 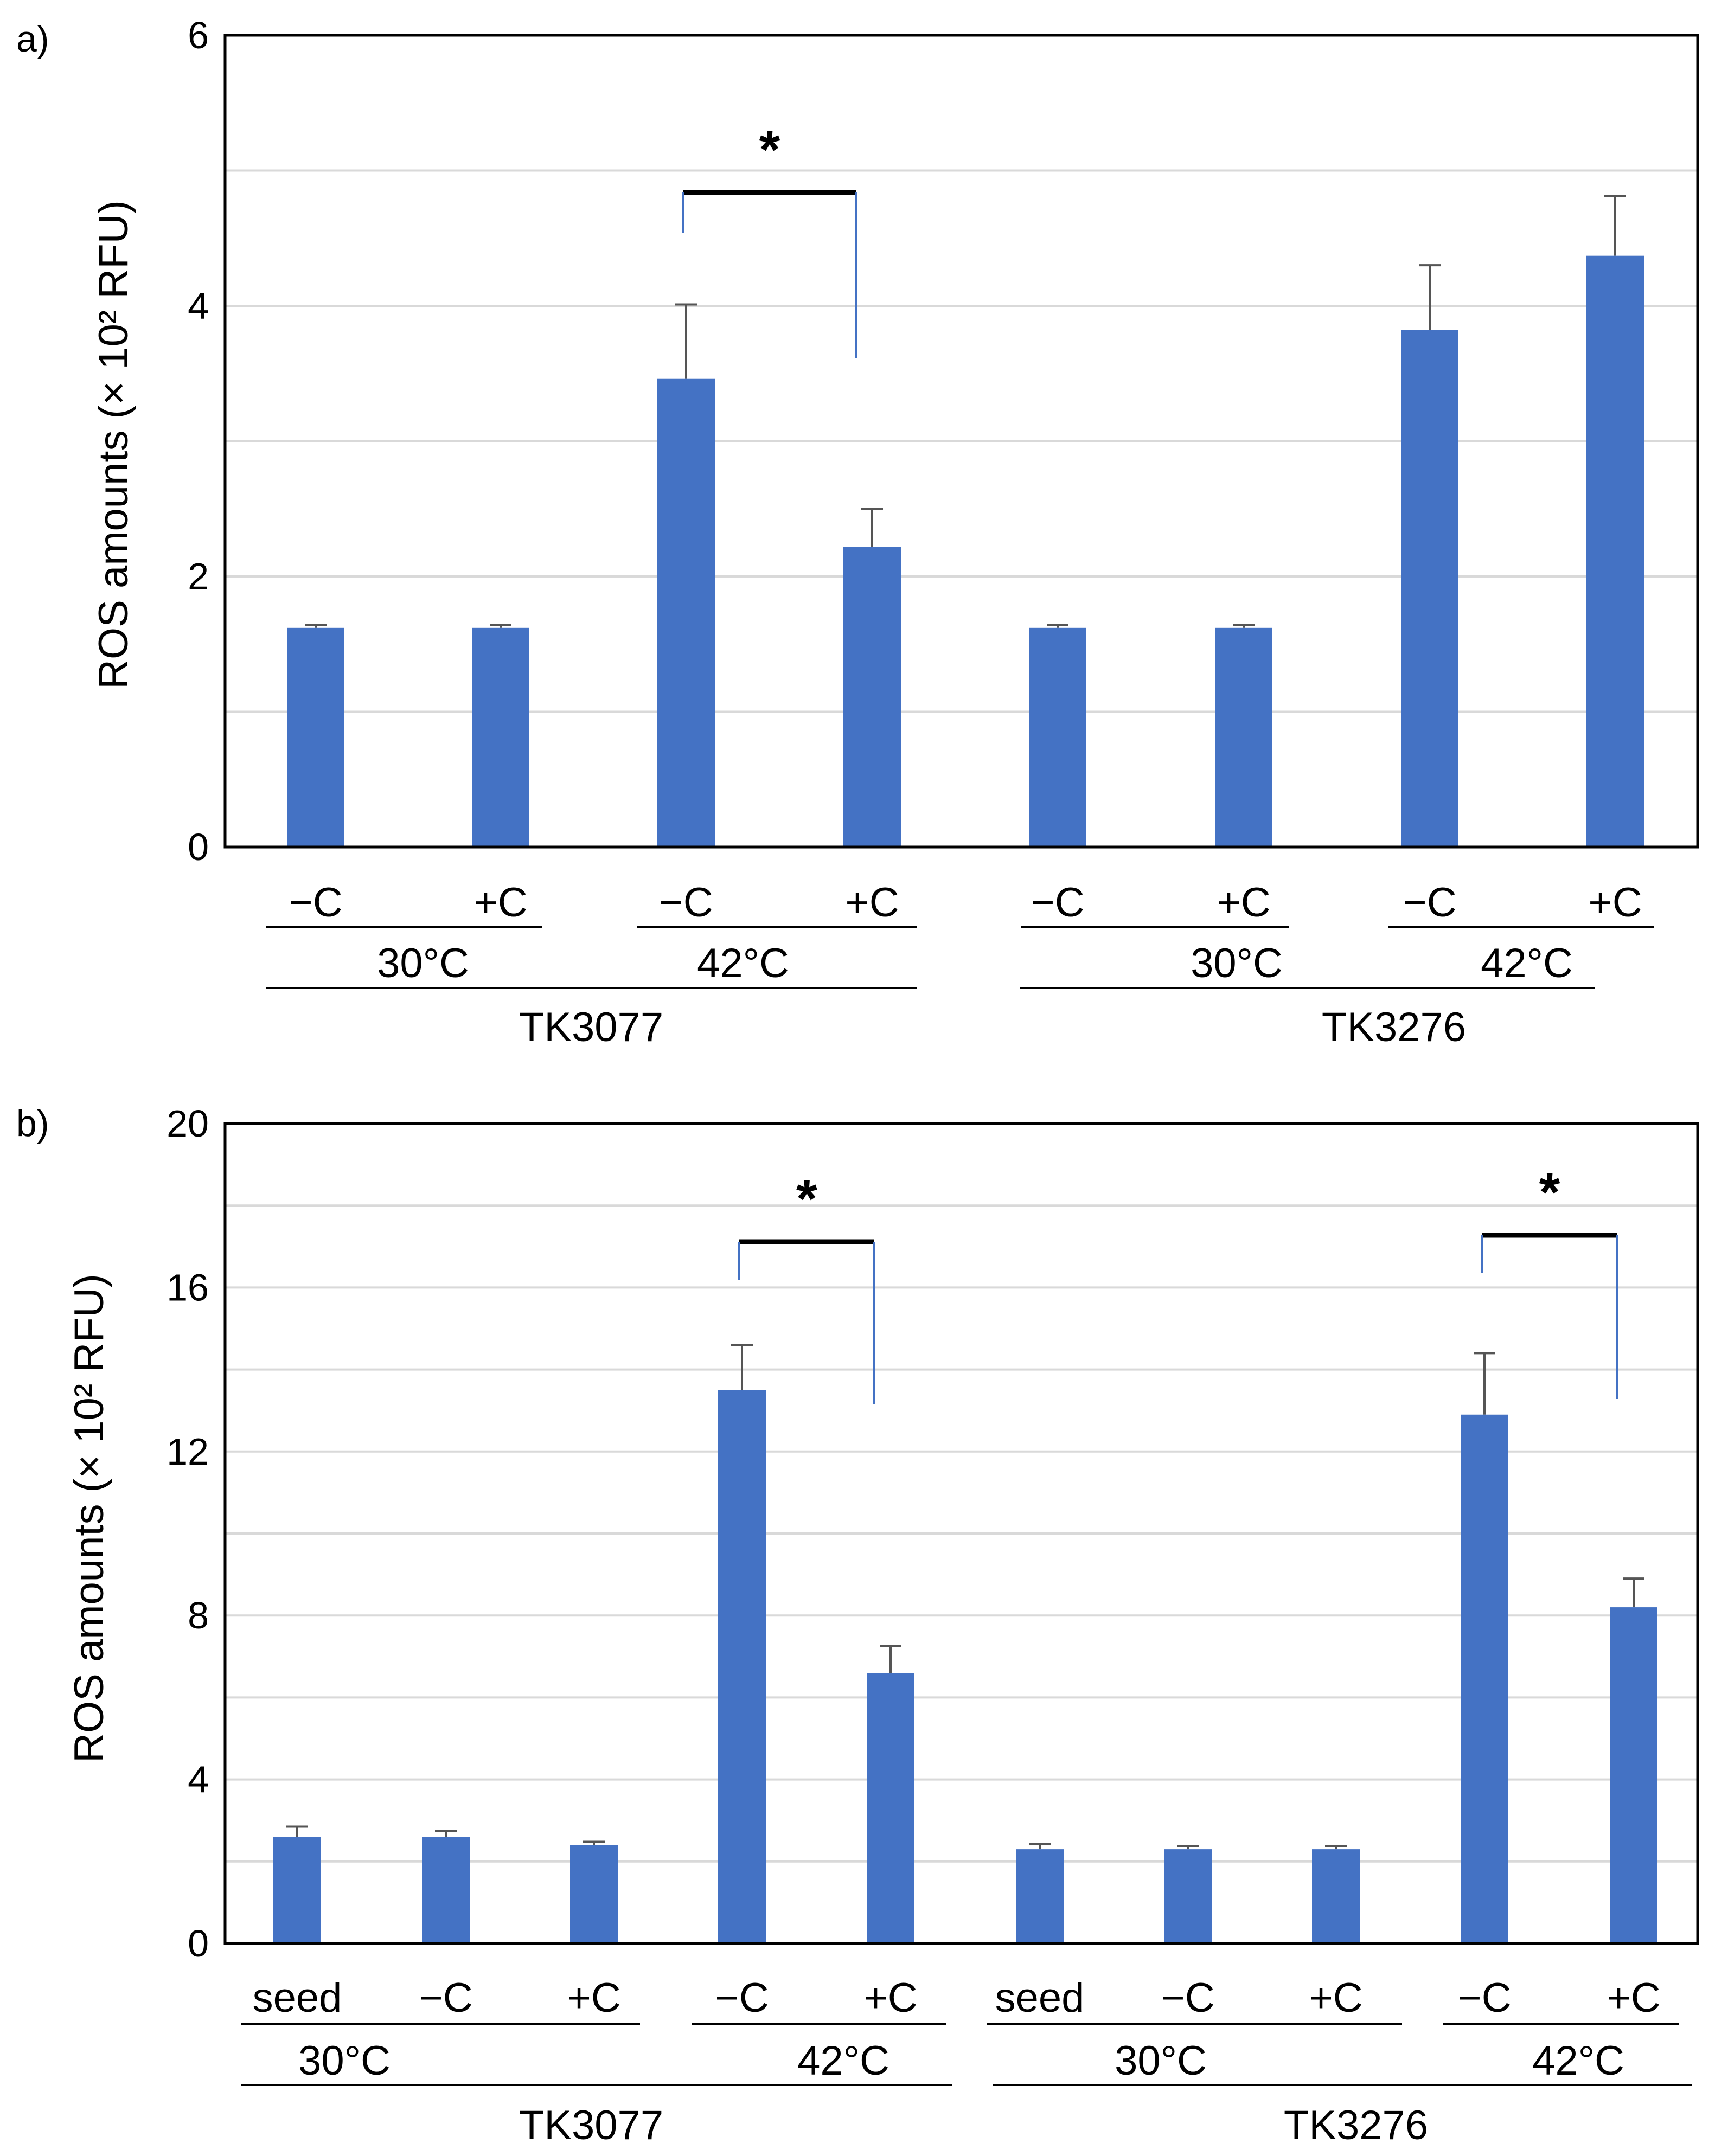 What do you see at coordinates (198, 35) in the screenshot?
I see `y-tick-label: 6` at bounding box center [198, 35].